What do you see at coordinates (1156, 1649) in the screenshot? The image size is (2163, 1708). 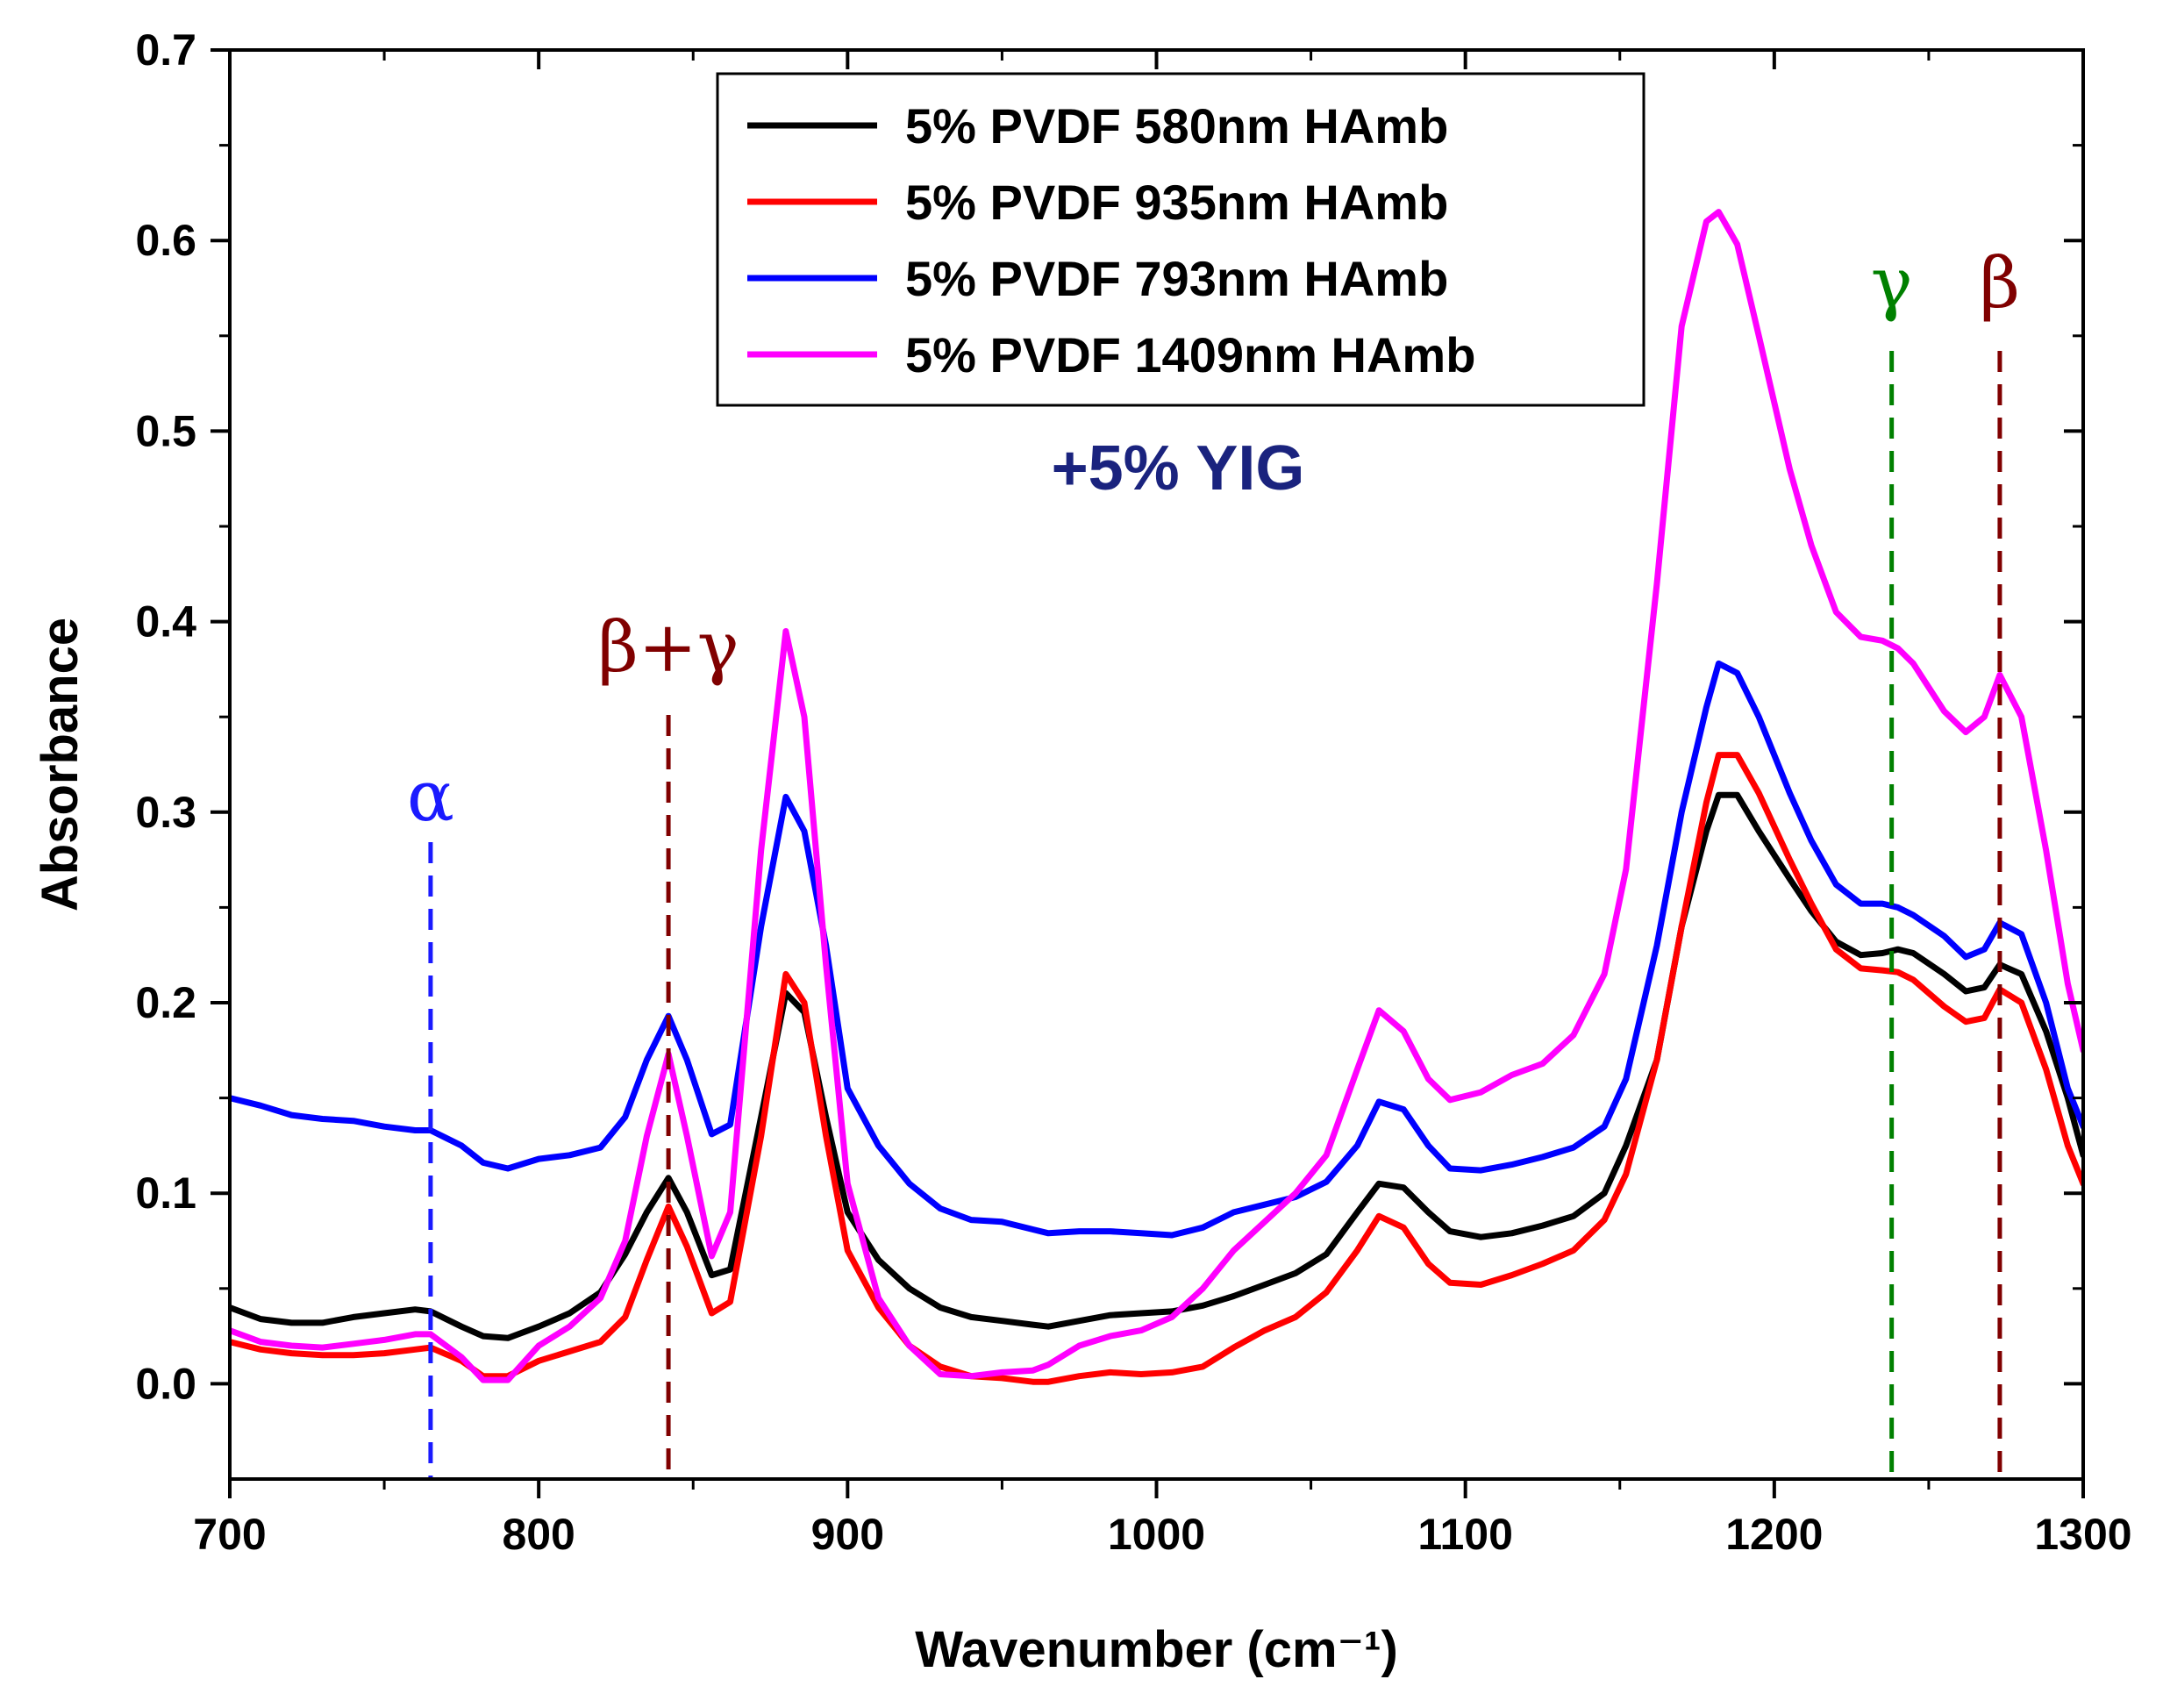 I see `x-axis-title: Wavenumber (cm⁻¹)` at bounding box center [1156, 1649].